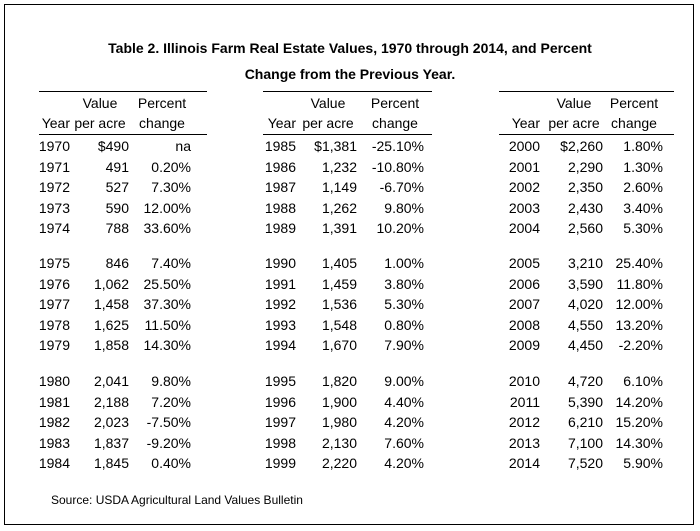  What do you see at coordinates (54, 304) in the screenshot?
I see `row-year: 1977` at bounding box center [54, 304].